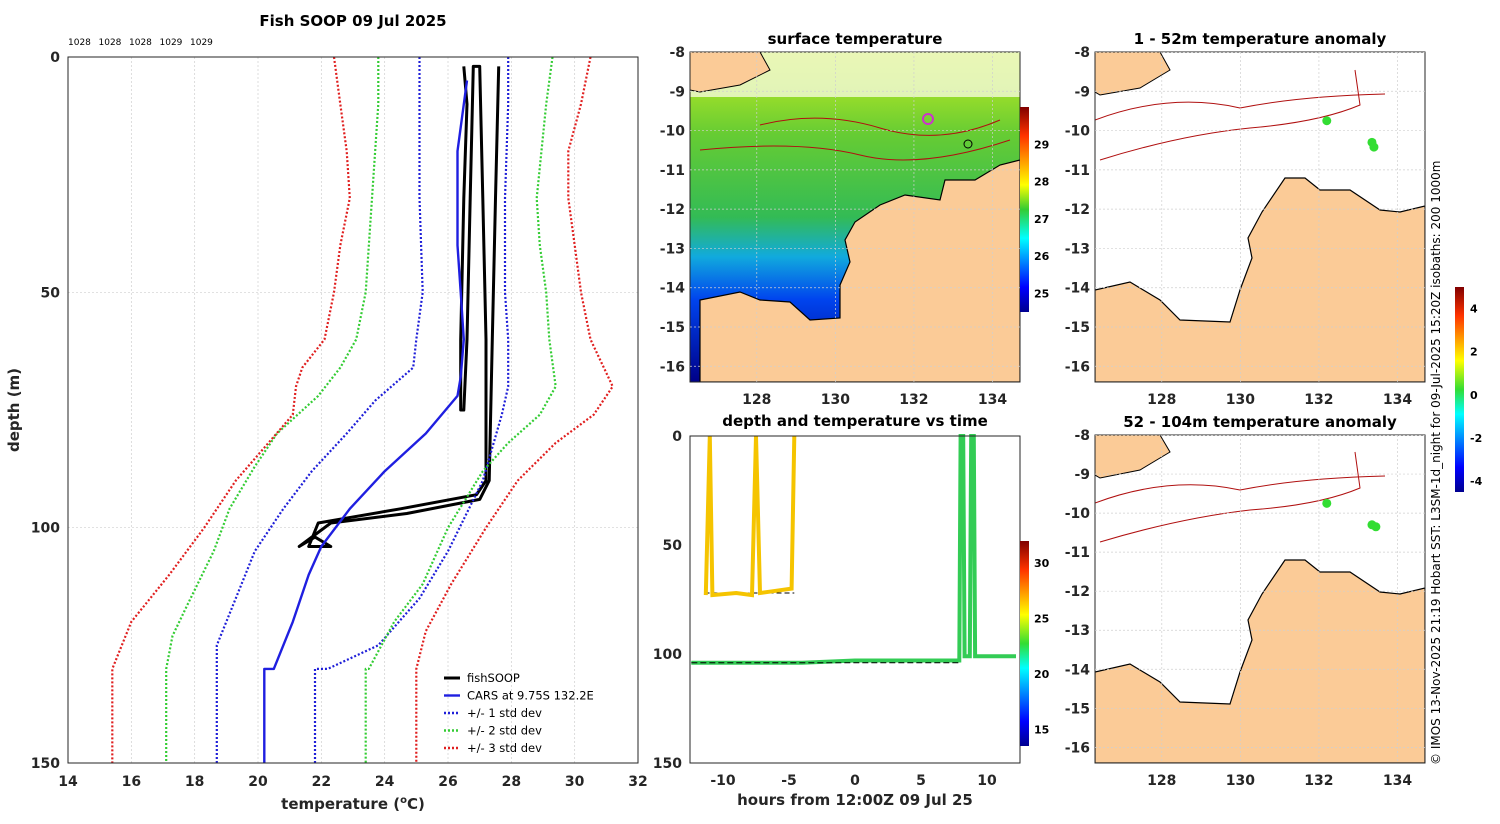 The image size is (1500, 824). I want to click on depth-time-series, so click(853, 549).